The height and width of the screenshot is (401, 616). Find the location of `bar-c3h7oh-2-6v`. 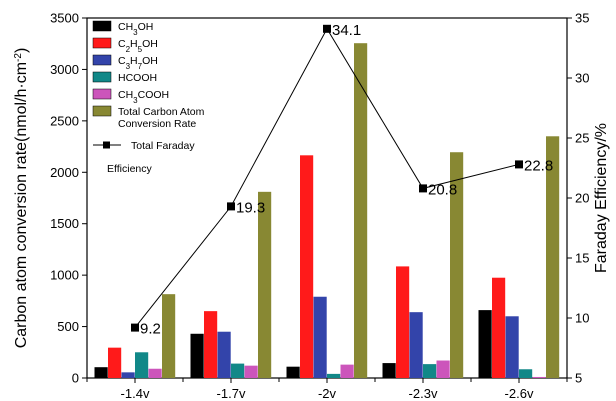

bar-c3h7oh-2-6v is located at coordinates (512, 347).